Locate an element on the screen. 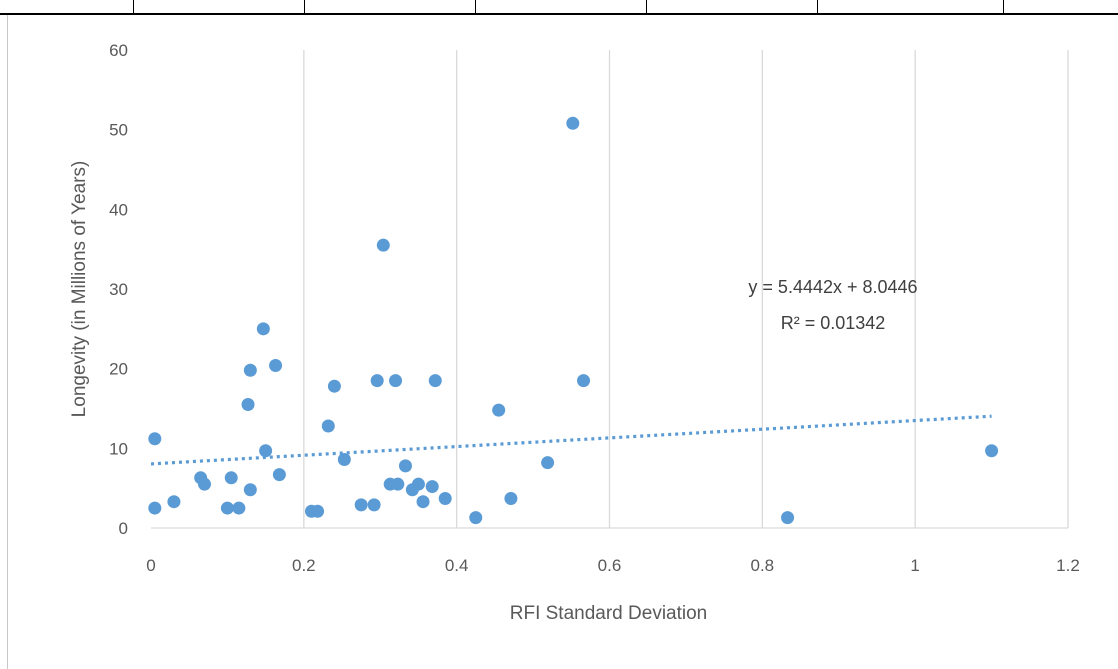  y-tick-label: 60 is located at coordinates (118, 50).